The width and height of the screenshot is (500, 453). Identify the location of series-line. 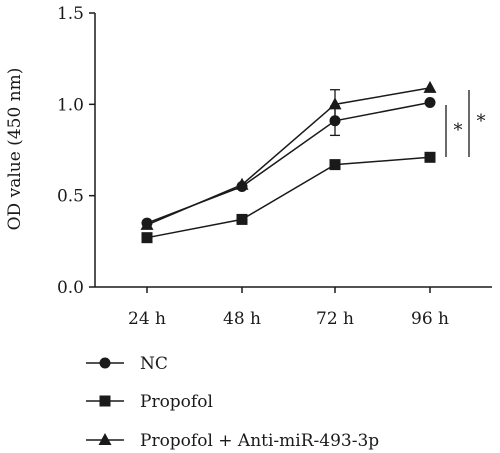
(288, 197).